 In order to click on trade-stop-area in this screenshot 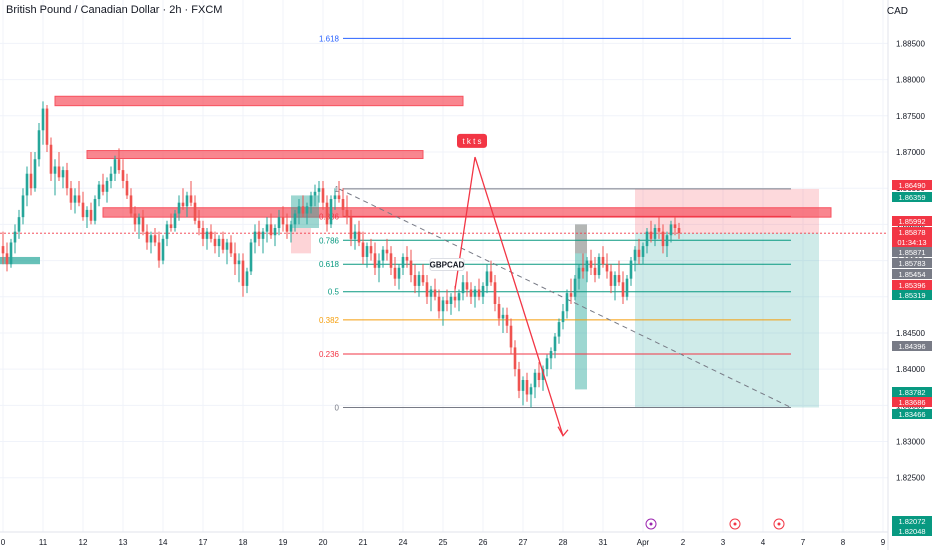, I will do `click(727, 211)`.